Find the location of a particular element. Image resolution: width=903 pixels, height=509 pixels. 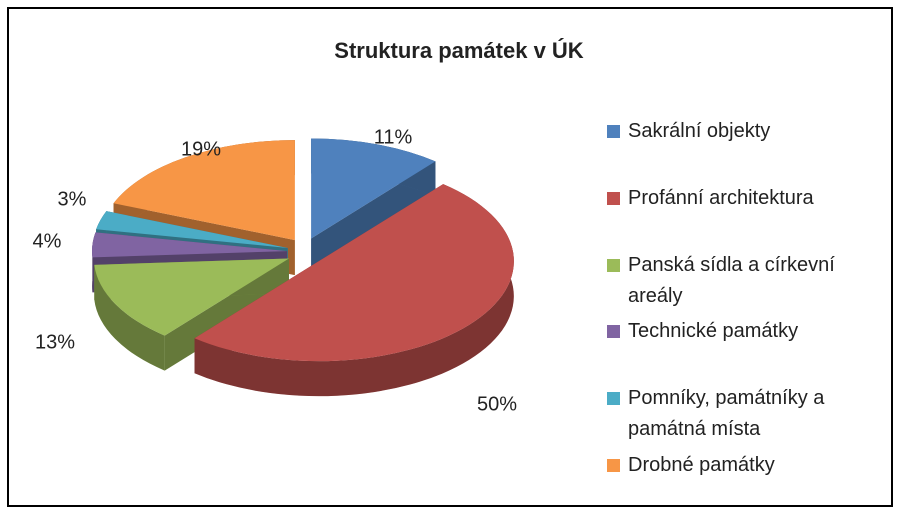

legend-item: Panská sídla a církevní areály is located at coordinates (737, 281).